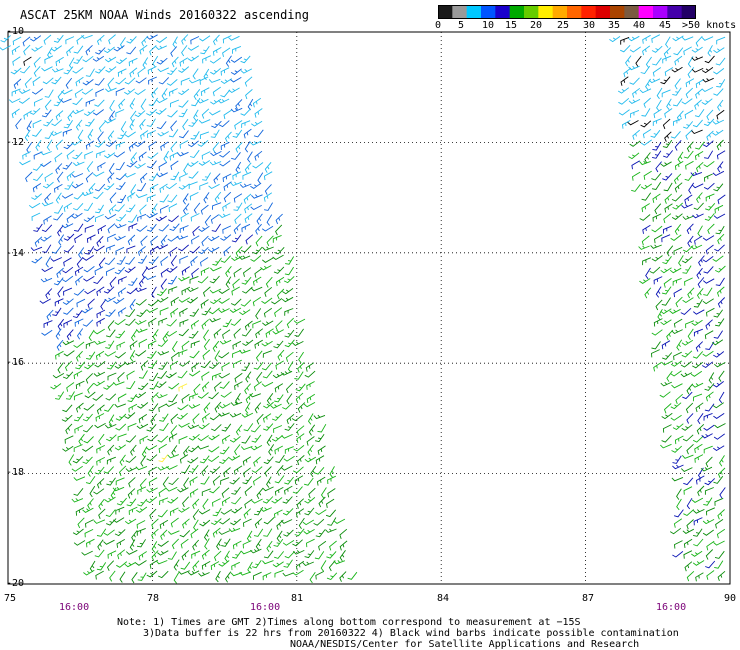 The image size is (740, 650). I want to click on lat-label--14: -14, so click(15, 253).